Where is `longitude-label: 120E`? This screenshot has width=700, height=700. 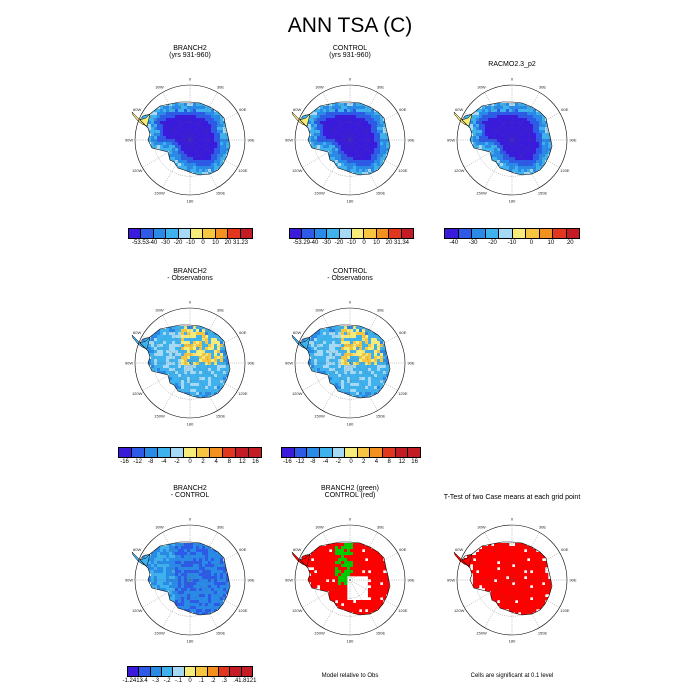
longitude-label: 120E is located at coordinates (565, 170).